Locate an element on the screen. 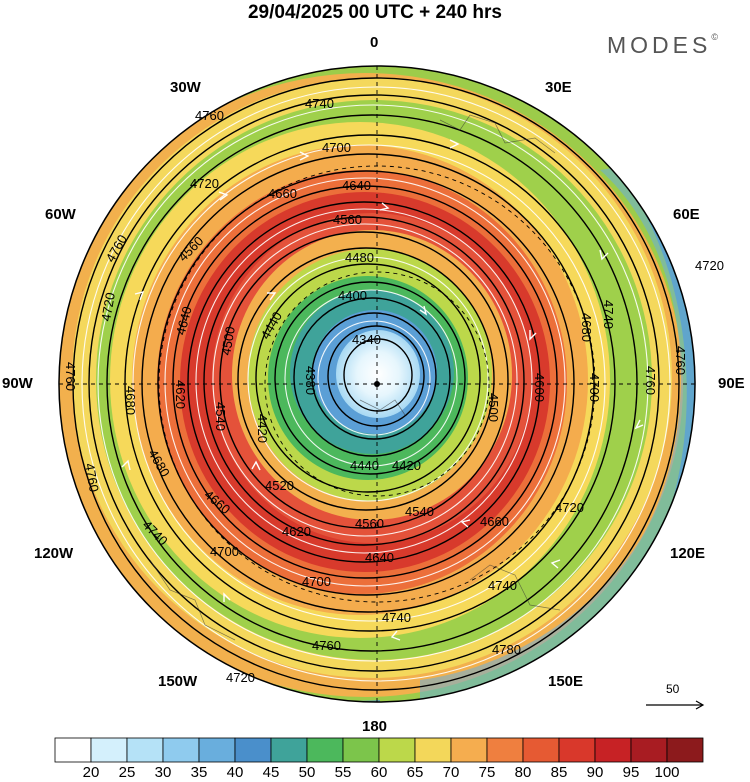  contour-label: 4600 is located at coordinates (539, 387).